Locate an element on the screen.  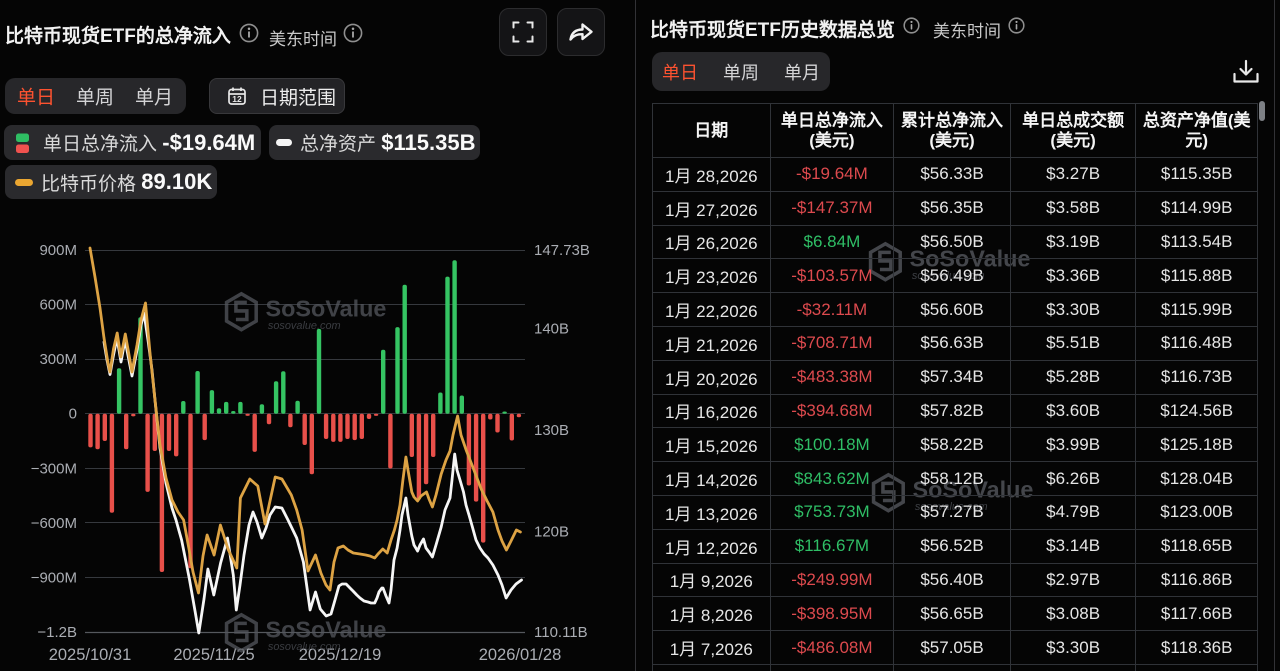
svg-text: 140B is located at coordinates (551, 329).